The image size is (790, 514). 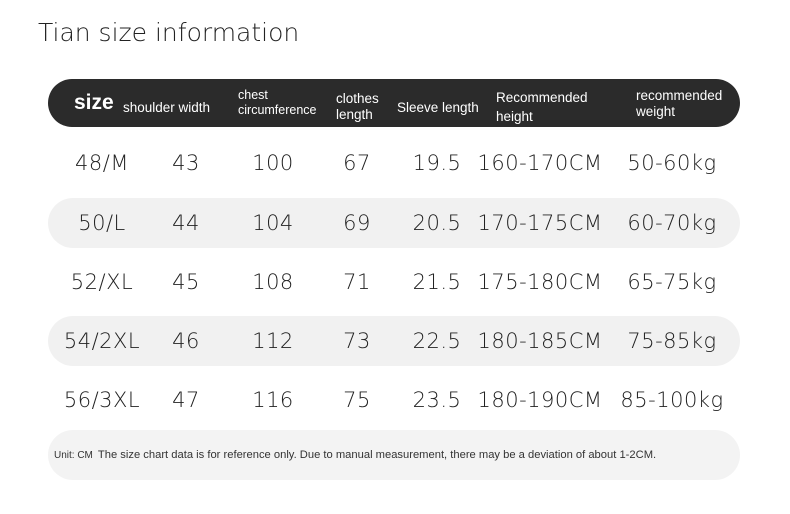 What do you see at coordinates (540, 163) in the screenshot?
I see `cell-height: 160-170CM` at bounding box center [540, 163].